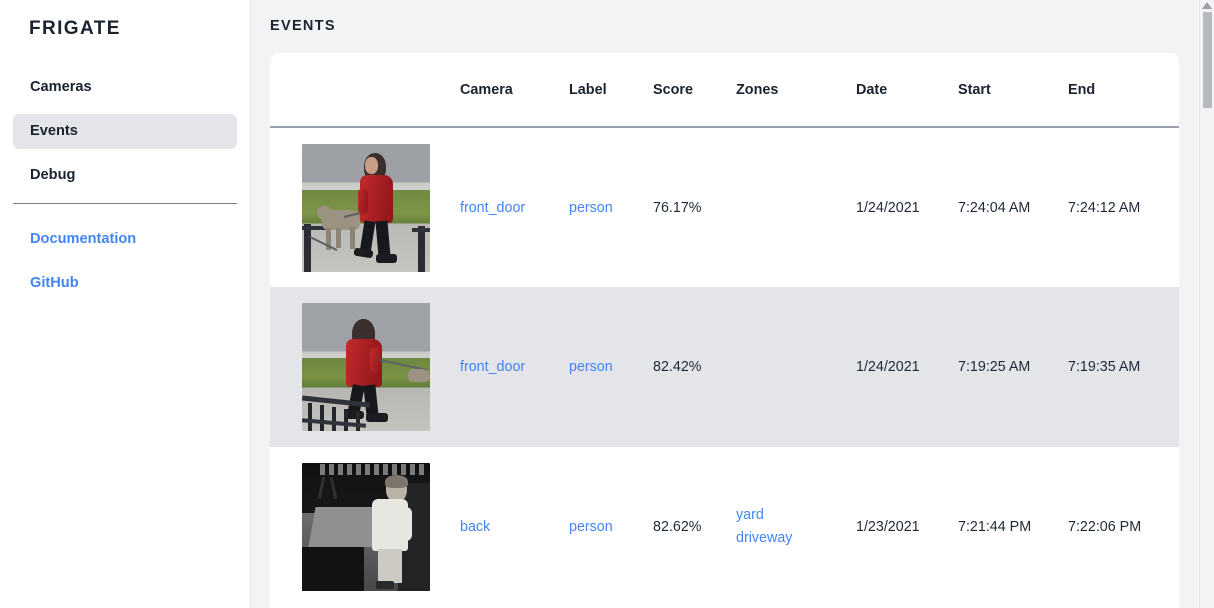 The width and height of the screenshot is (1214, 608). I want to click on scroll-up-arrow-icon, so click(1207, 5).